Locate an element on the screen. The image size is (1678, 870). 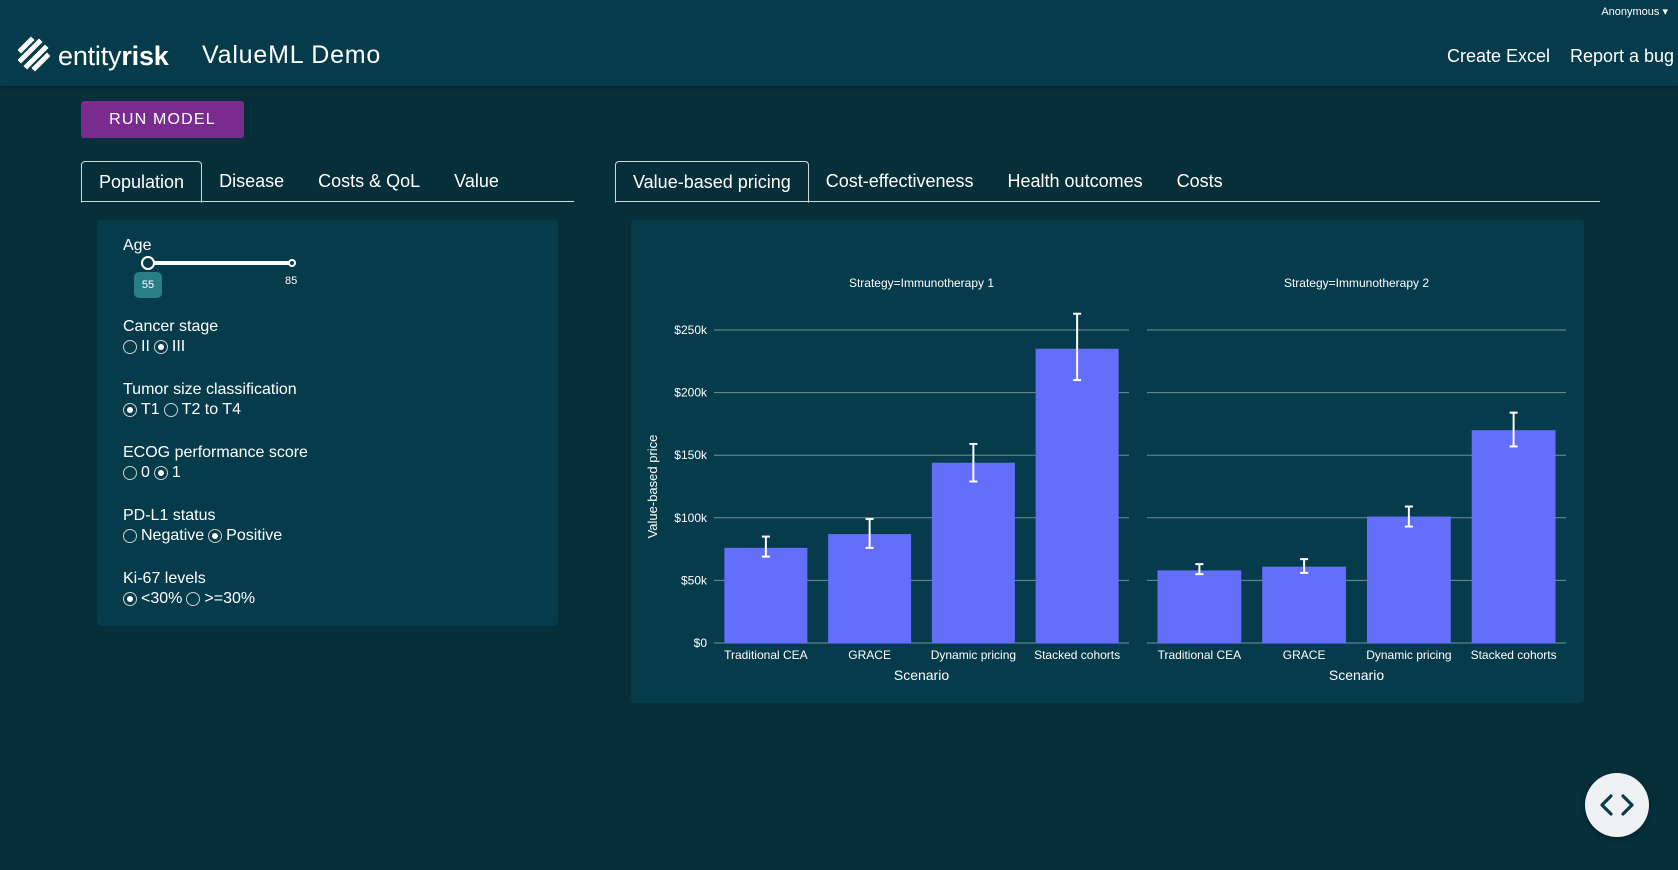
logo-mark-icon is located at coordinates (34, 54).